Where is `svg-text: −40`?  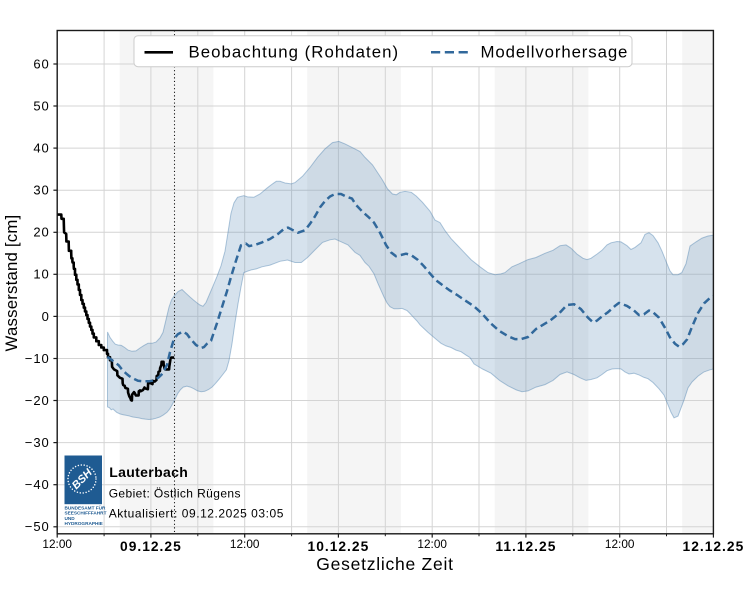 svg-text: −40 is located at coordinates (37, 484).